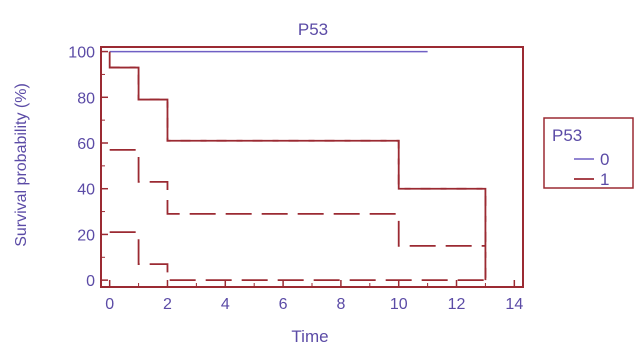 The height and width of the screenshot is (350, 635). Describe the element at coordinates (399, 304) in the screenshot. I see `x-tick-label-5: 10` at that location.